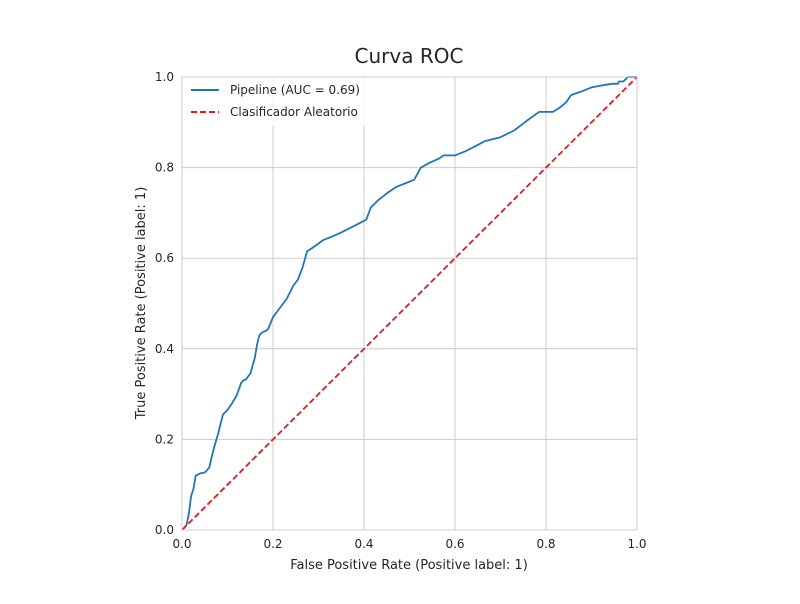 The height and width of the screenshot is (604, 800). What do you see at coordinates (164, 349) in the screenshot?
I see `y-tick-label: 0.4` at bounding box center [164, 349].